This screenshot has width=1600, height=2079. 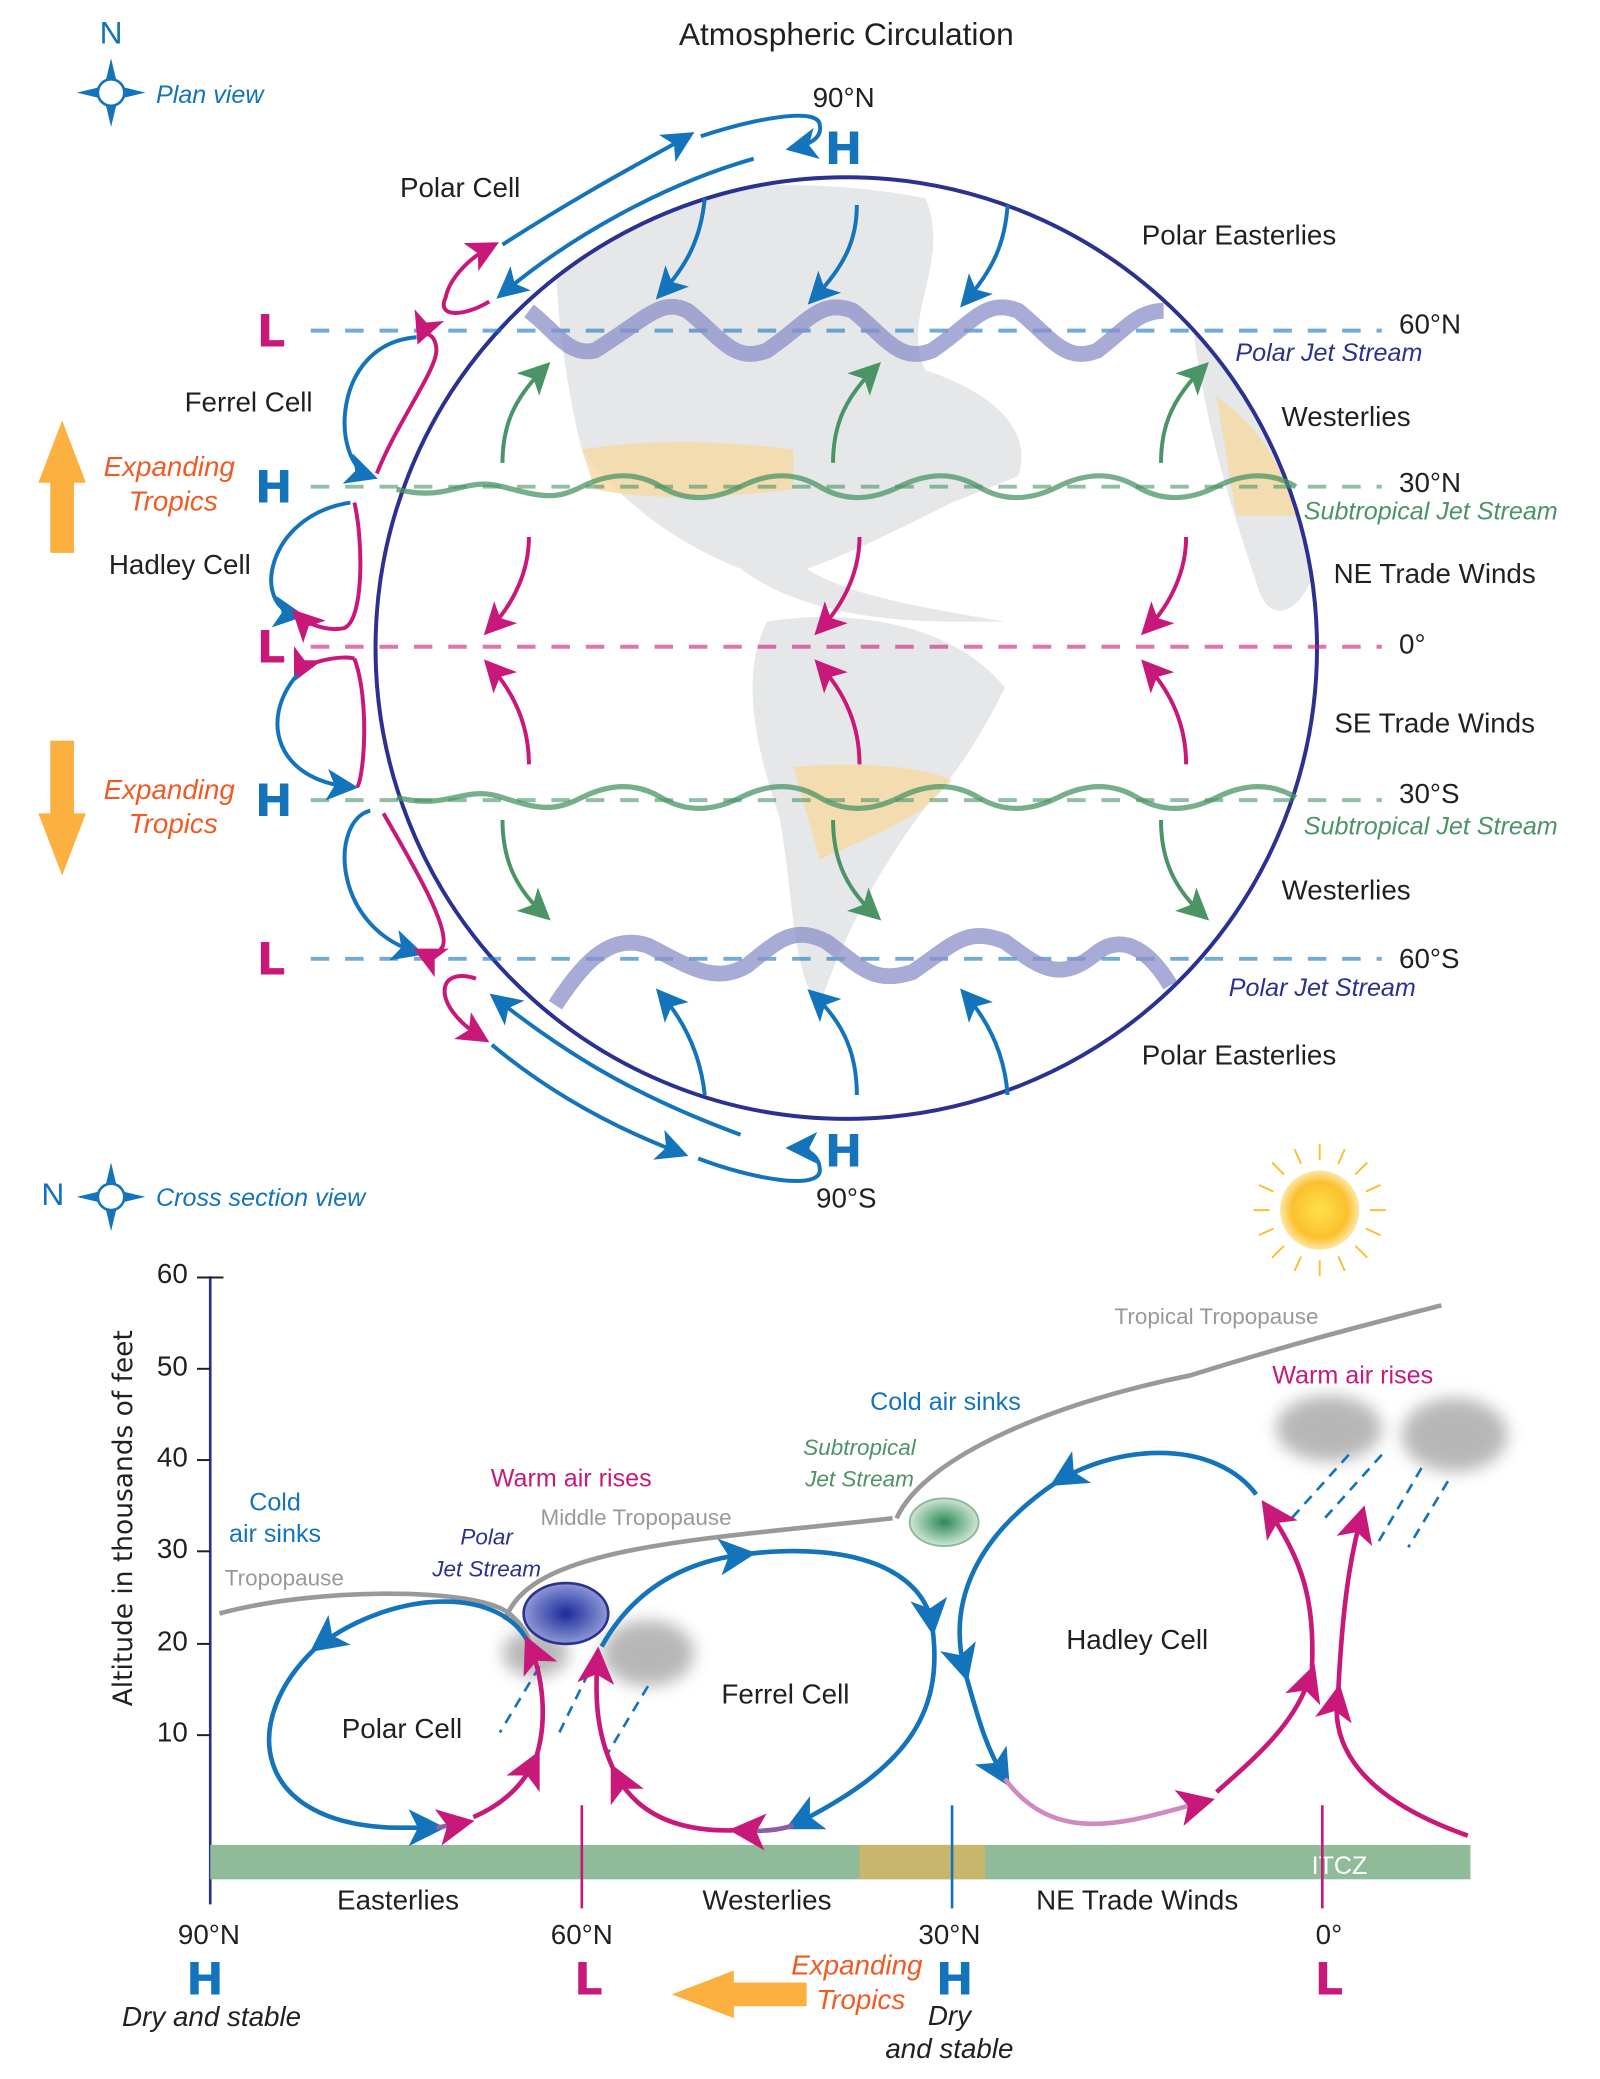 What do you see at coordinates (1328, 353) in the screenshot?
I see `polar-jet-label-north: Polar Jet Stream` at bounding box center [1328, 353].